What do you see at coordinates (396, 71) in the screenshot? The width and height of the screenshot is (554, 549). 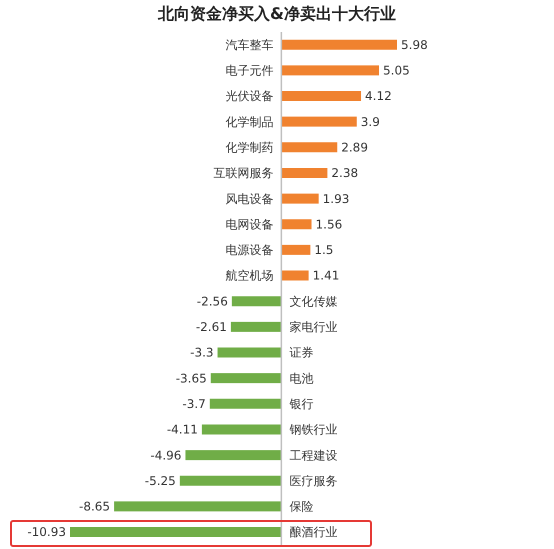 I see `data-label: 5.05` at bounding box center [396, 71].